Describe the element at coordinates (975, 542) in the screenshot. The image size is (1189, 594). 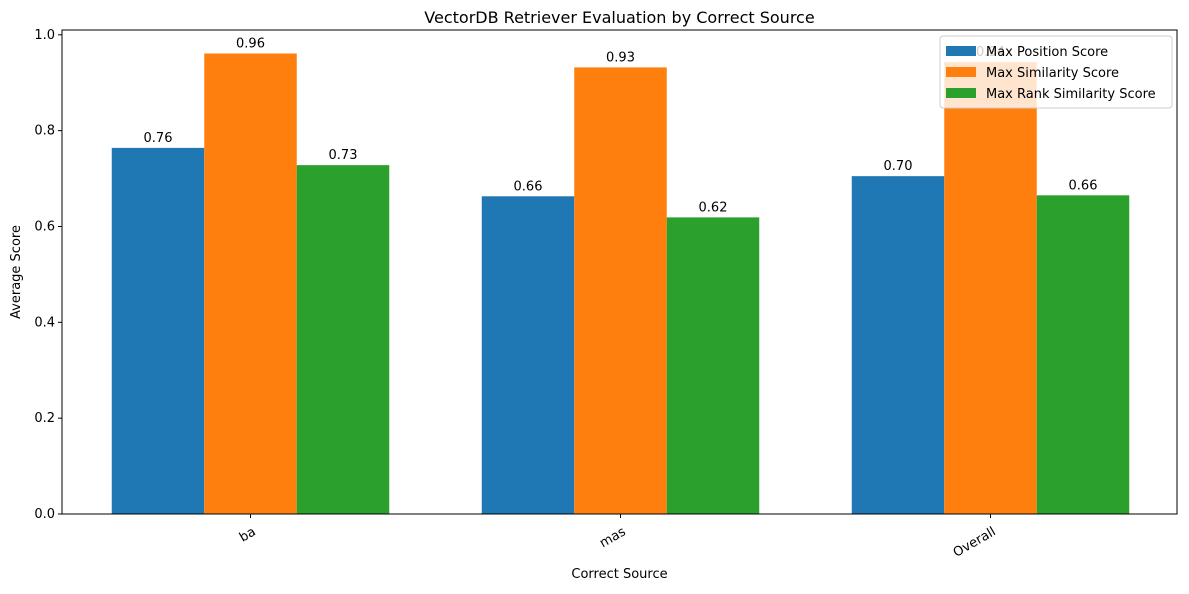
I see `x-tick-label: Overall` at that location.